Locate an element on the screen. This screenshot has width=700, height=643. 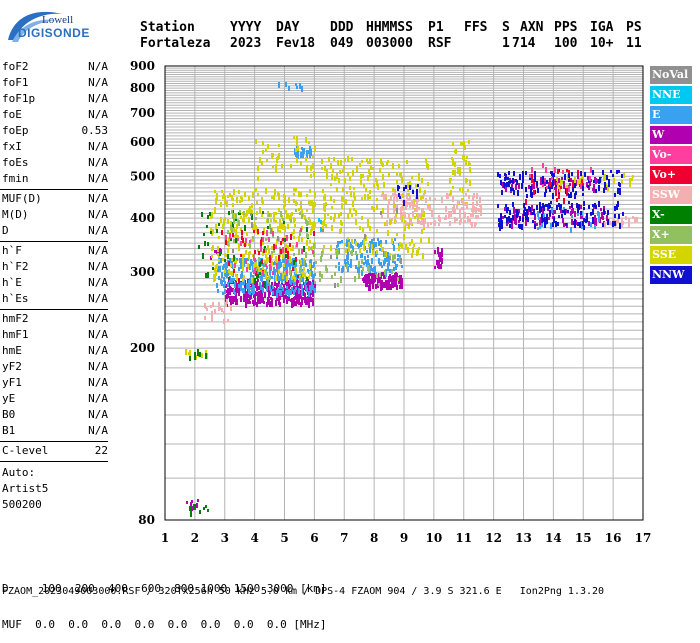
y-tick-label: 600 is located at coordinates (142, 142).